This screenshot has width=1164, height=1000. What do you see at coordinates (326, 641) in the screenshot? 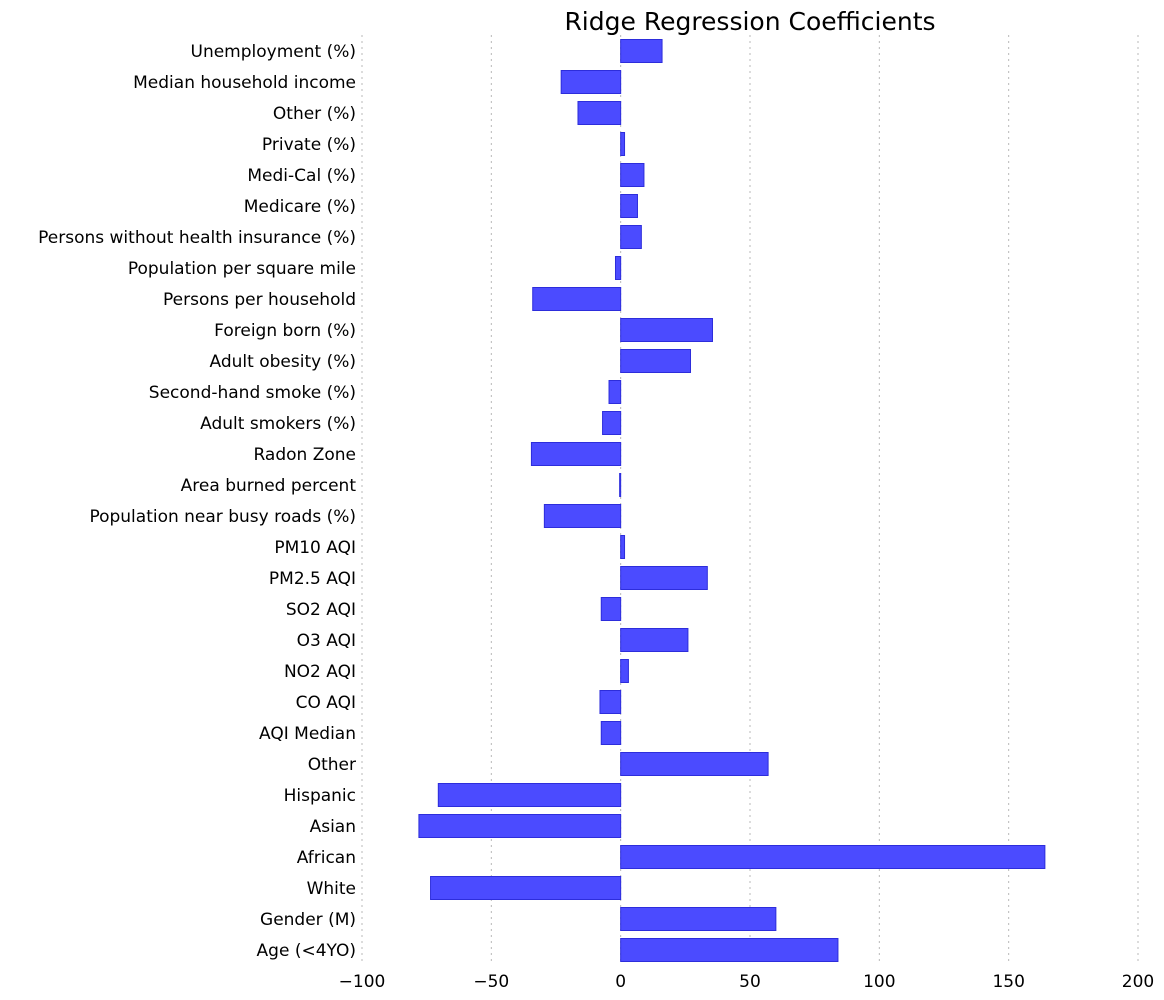
I see `y-tick-label: O3 AQI` at bounding box center [326, 641].